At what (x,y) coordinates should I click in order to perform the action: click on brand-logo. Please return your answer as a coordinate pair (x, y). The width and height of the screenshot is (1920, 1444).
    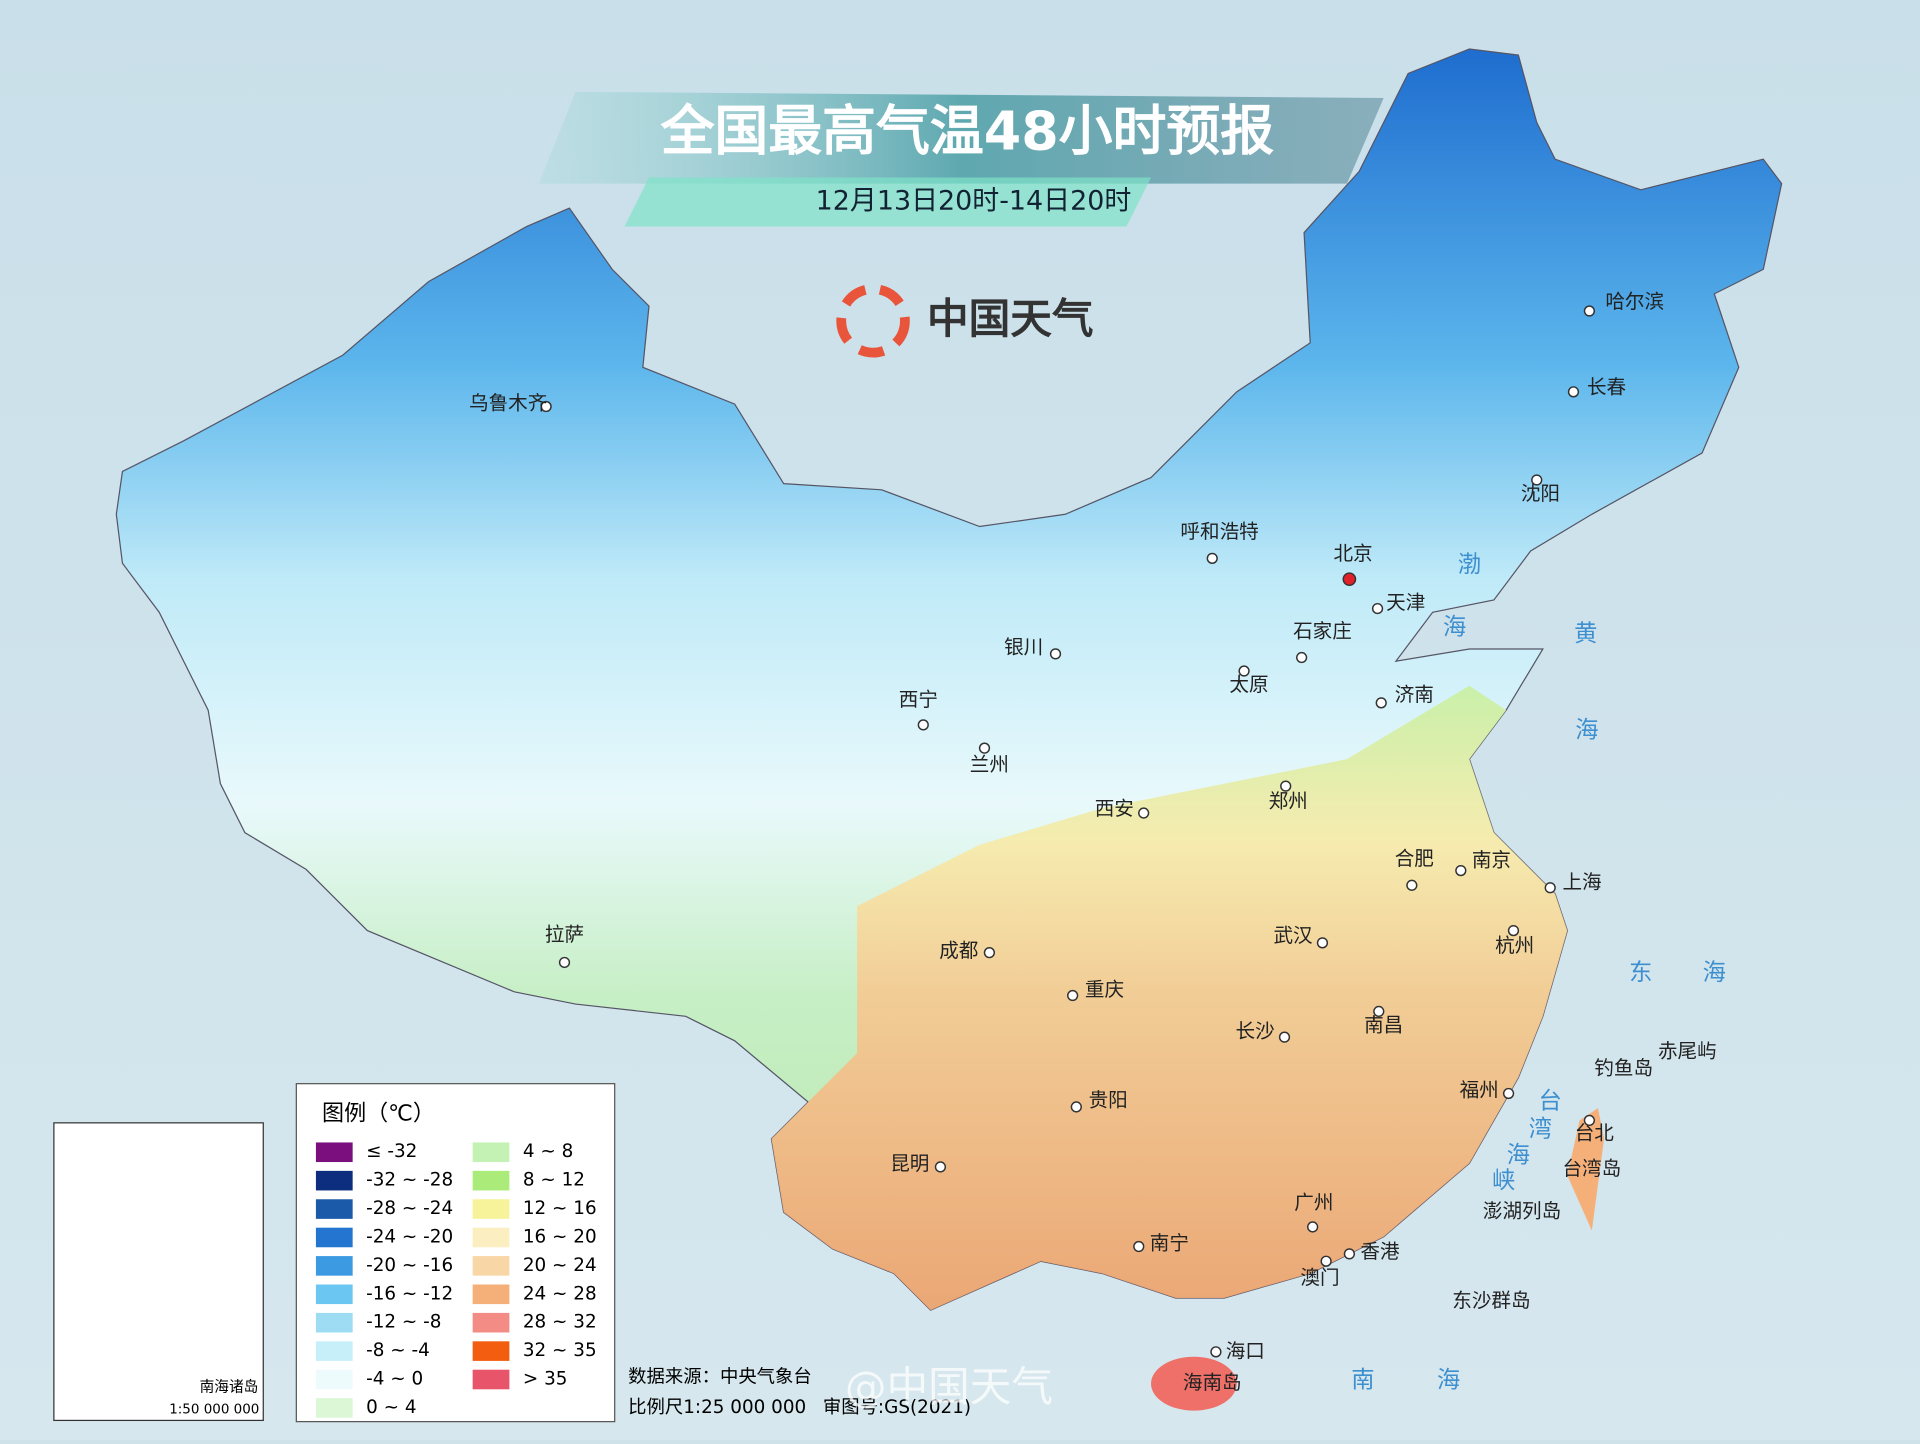
    Looking at the image, I should click on (873, 321).